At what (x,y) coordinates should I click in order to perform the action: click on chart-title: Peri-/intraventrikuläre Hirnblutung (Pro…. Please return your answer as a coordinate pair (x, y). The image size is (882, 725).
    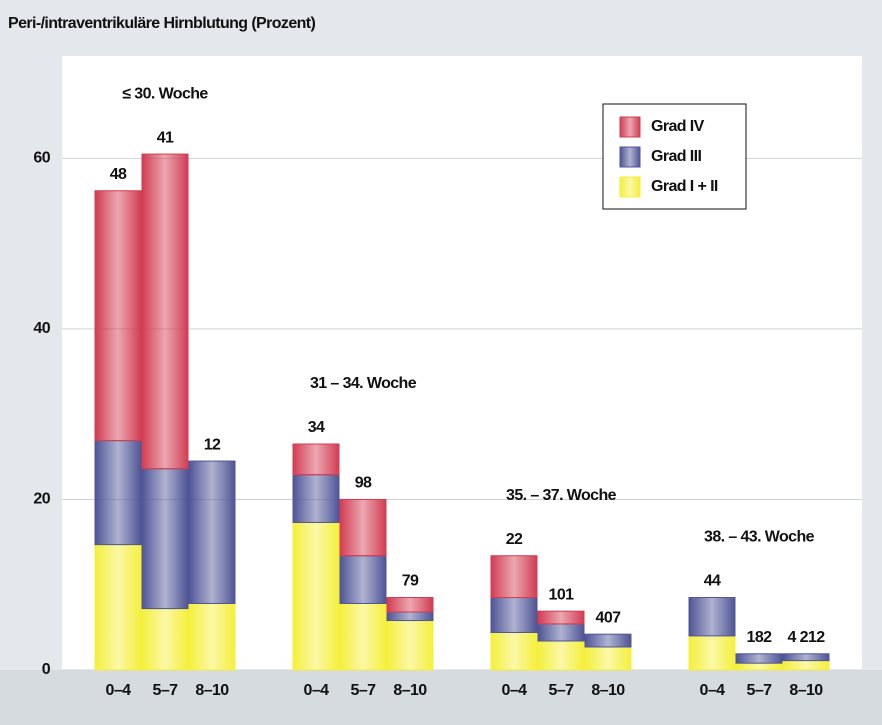
    Looking at the image, I should click on (162, 23).